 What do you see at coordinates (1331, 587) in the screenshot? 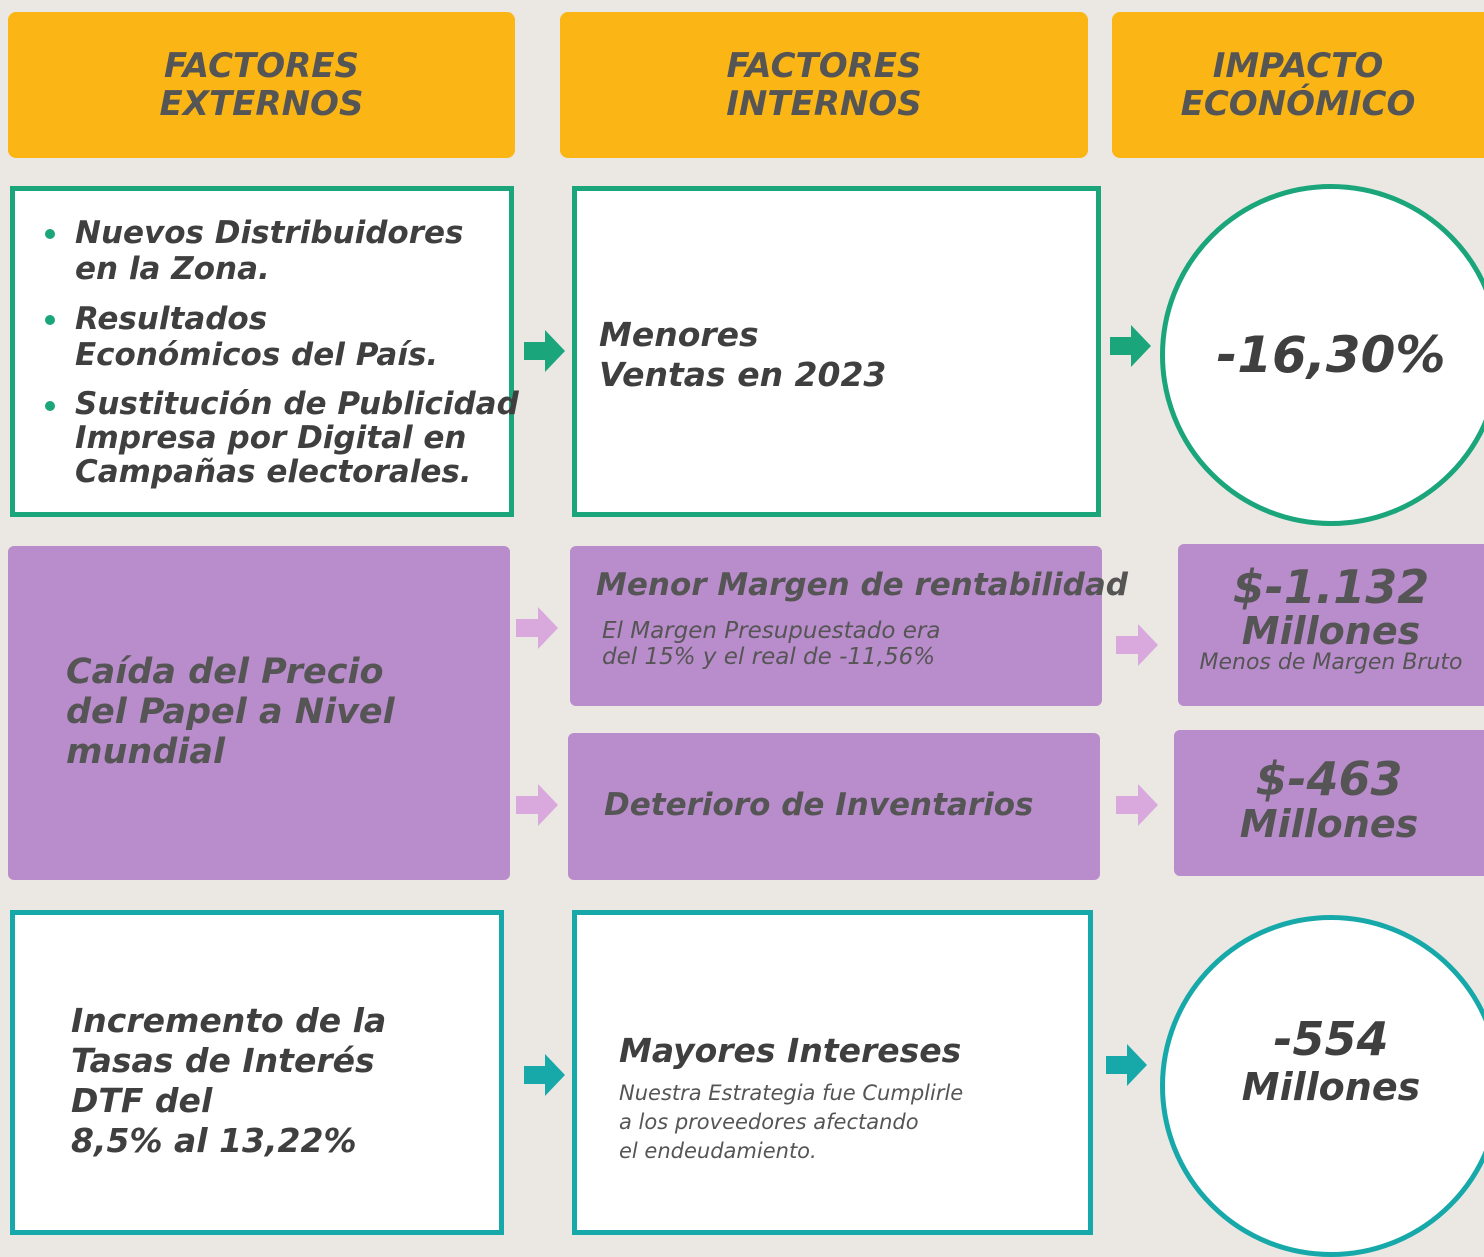
I see `impact-value: $-1.132` at bounding box center [1331, 587].